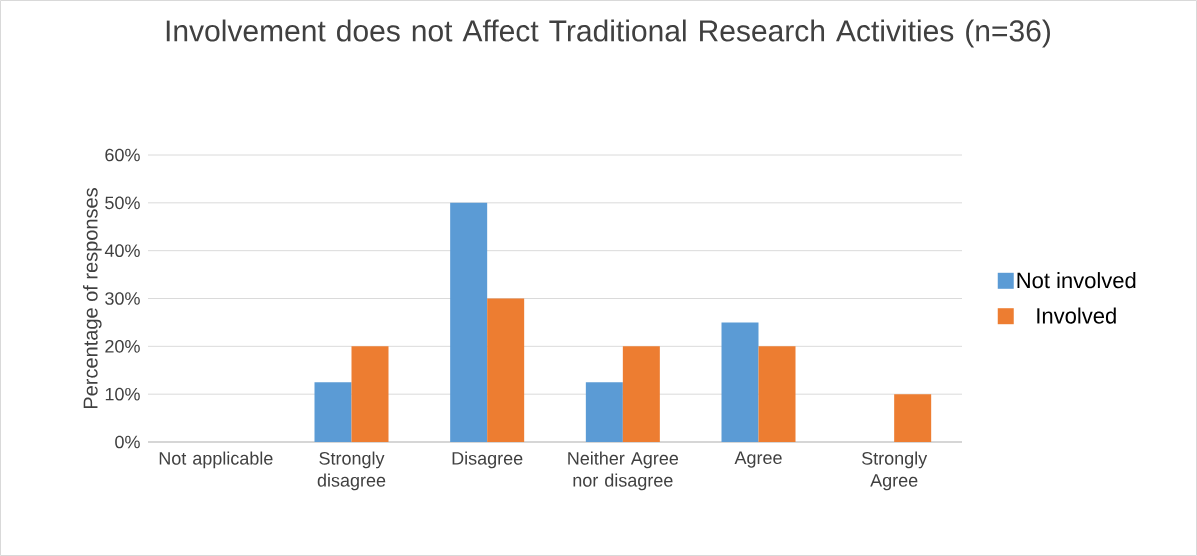  I want to click on x-tick-label: Agree, so click(758, 459).